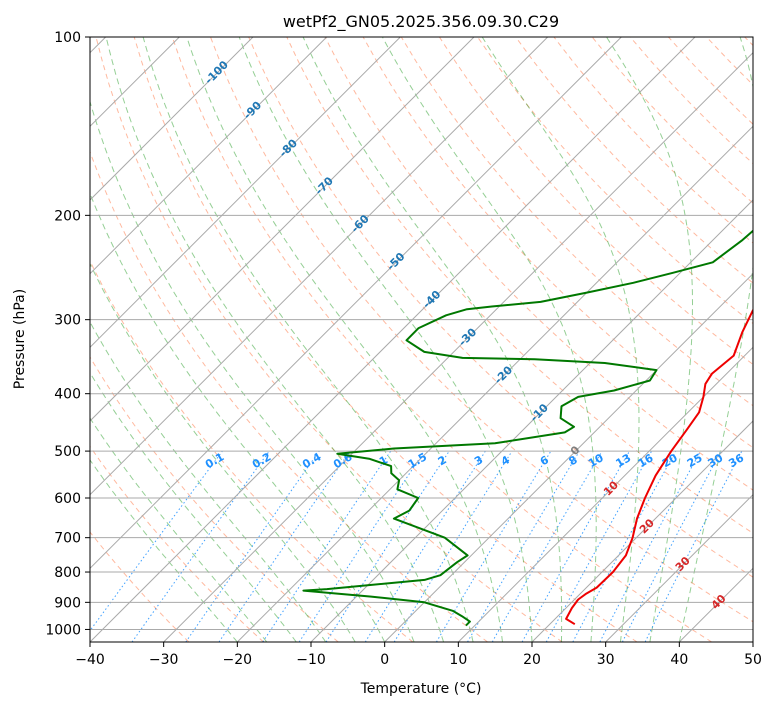 This screenshot has width=775, height=708. Describe the element at coordinates (418, 655) in the screenshot. I see `x-axis-ticks: −40 −30 −20 −10 0 10 20 30 40 50` at that location.